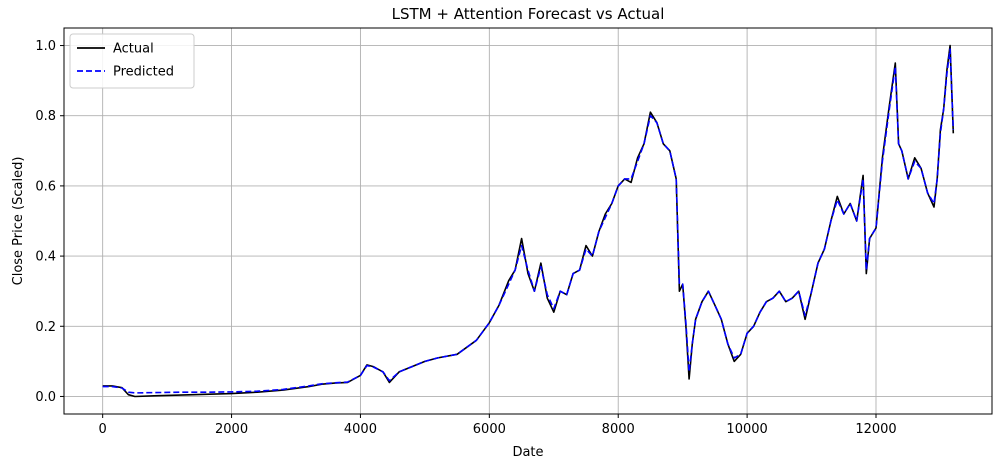  What do you see at coordinates (231, 429) in the screenshot?
I see `x-tick-label: 2000` at bounding box center [231, 429].